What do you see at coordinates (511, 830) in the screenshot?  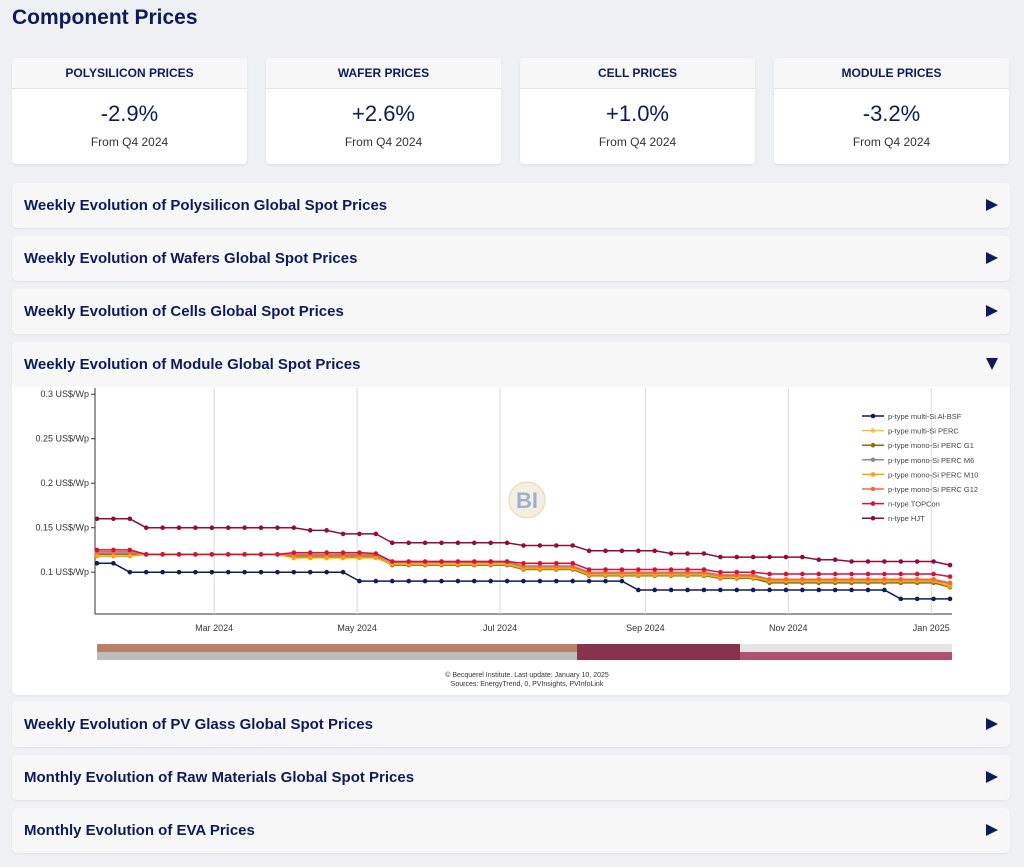 I see `accordion-header: Monthly Evolution of EVA Prices` at bounding box center [511, 830].